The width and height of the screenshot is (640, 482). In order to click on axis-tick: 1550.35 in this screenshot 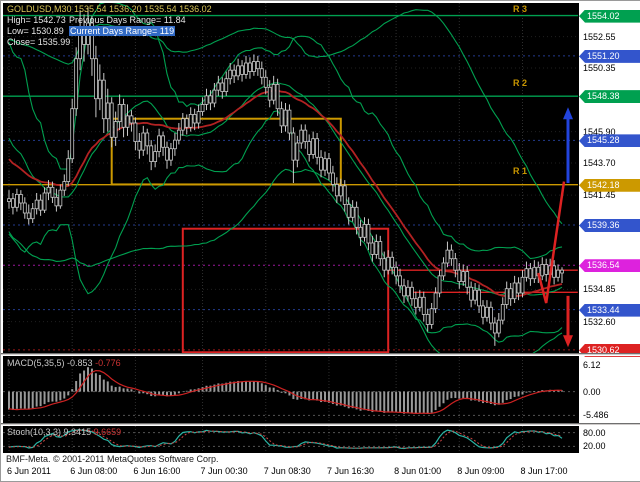, I will do `click(599, 68)`.